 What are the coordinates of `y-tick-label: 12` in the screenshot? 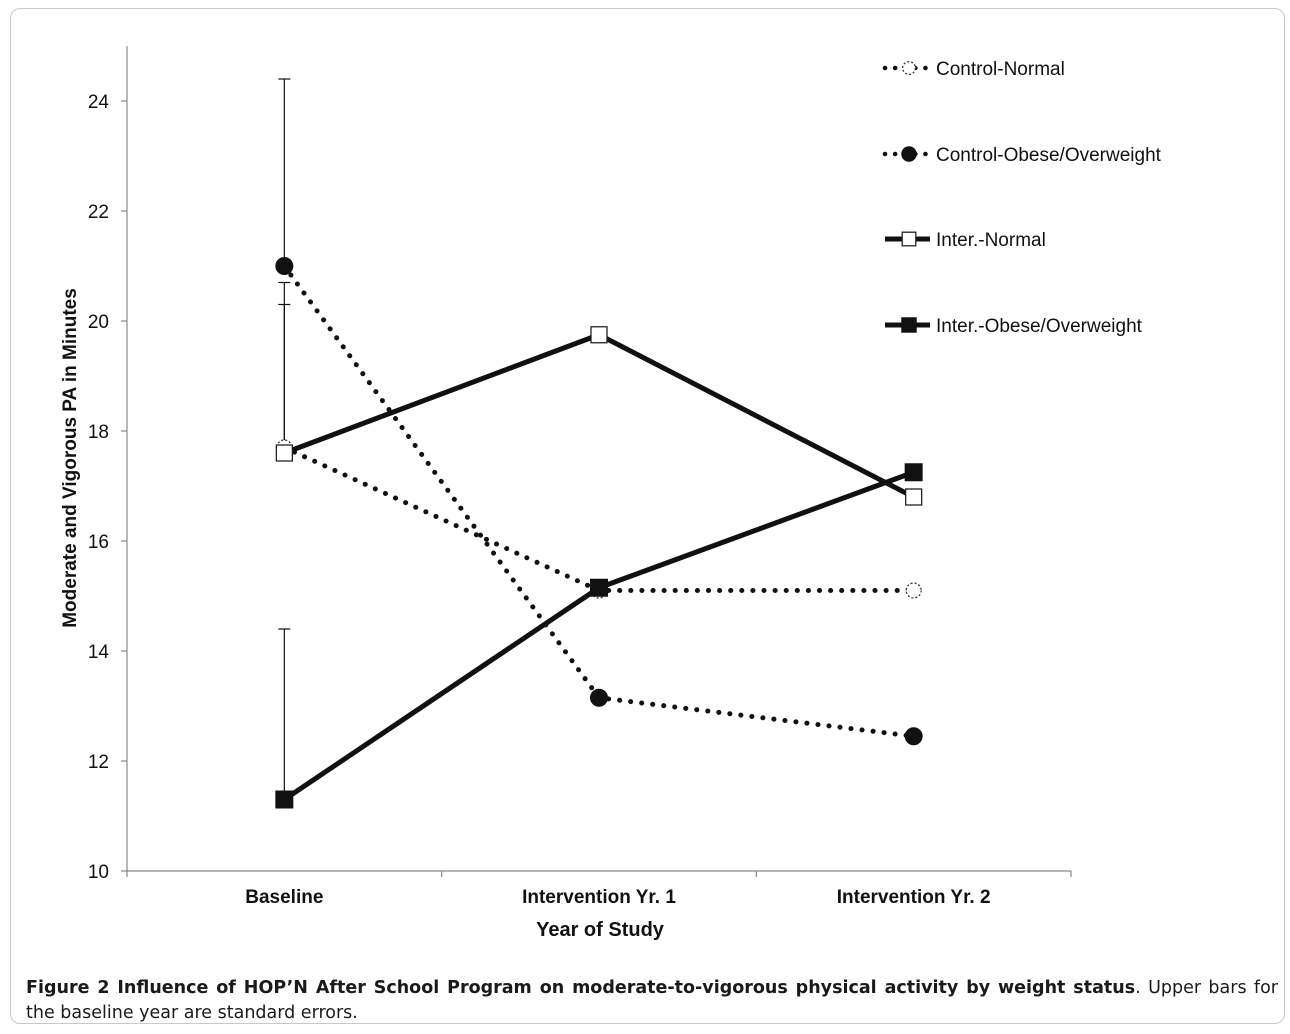 It's located at (98, 762).